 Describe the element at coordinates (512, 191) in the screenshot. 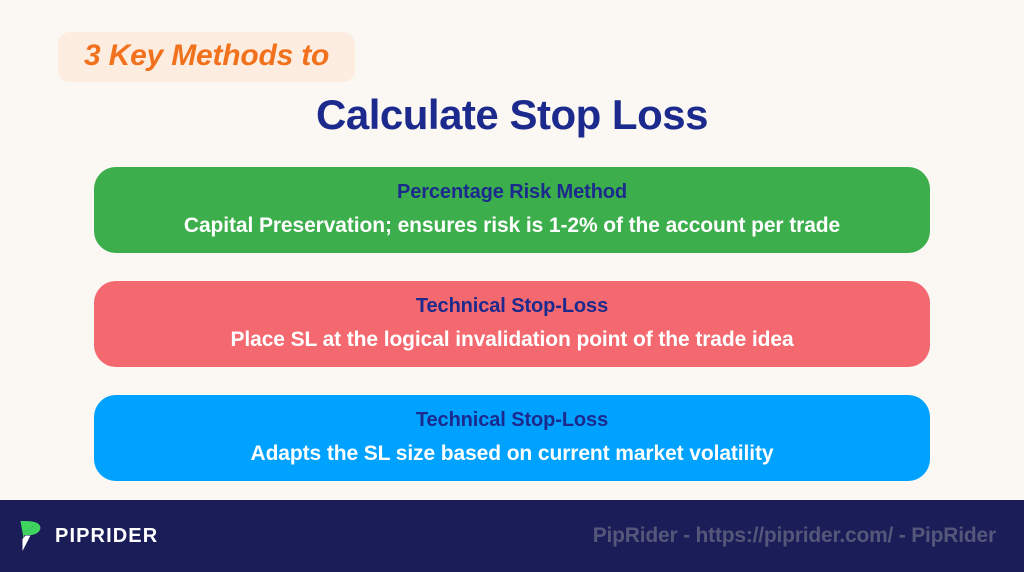

I see `card-heading: Percentage Risk Method` at that location.